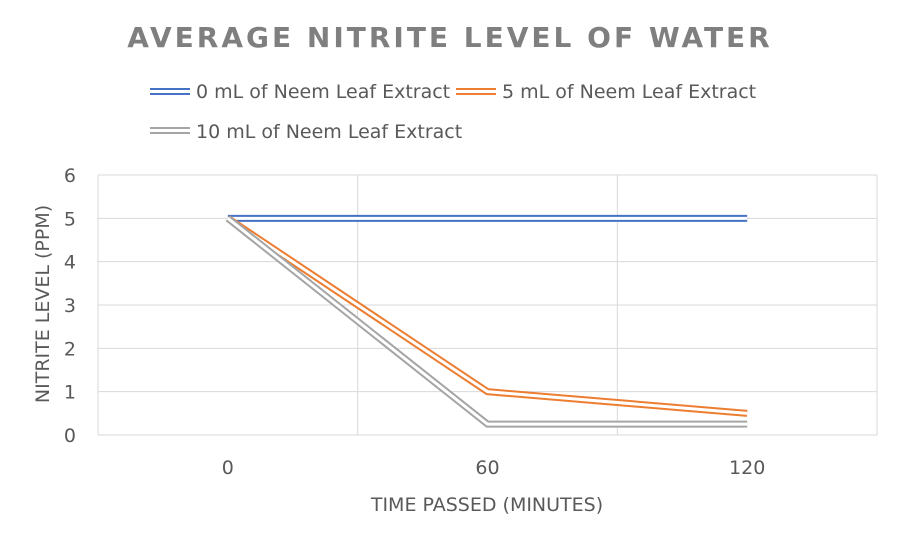 This screenshot has width=900, height=544. What do you see at coordinates (329, 132) in the screenshot?
I see `legend-label-10mL: 10 mL of Neem Leaf Extract` at bounding box center [329, 132].